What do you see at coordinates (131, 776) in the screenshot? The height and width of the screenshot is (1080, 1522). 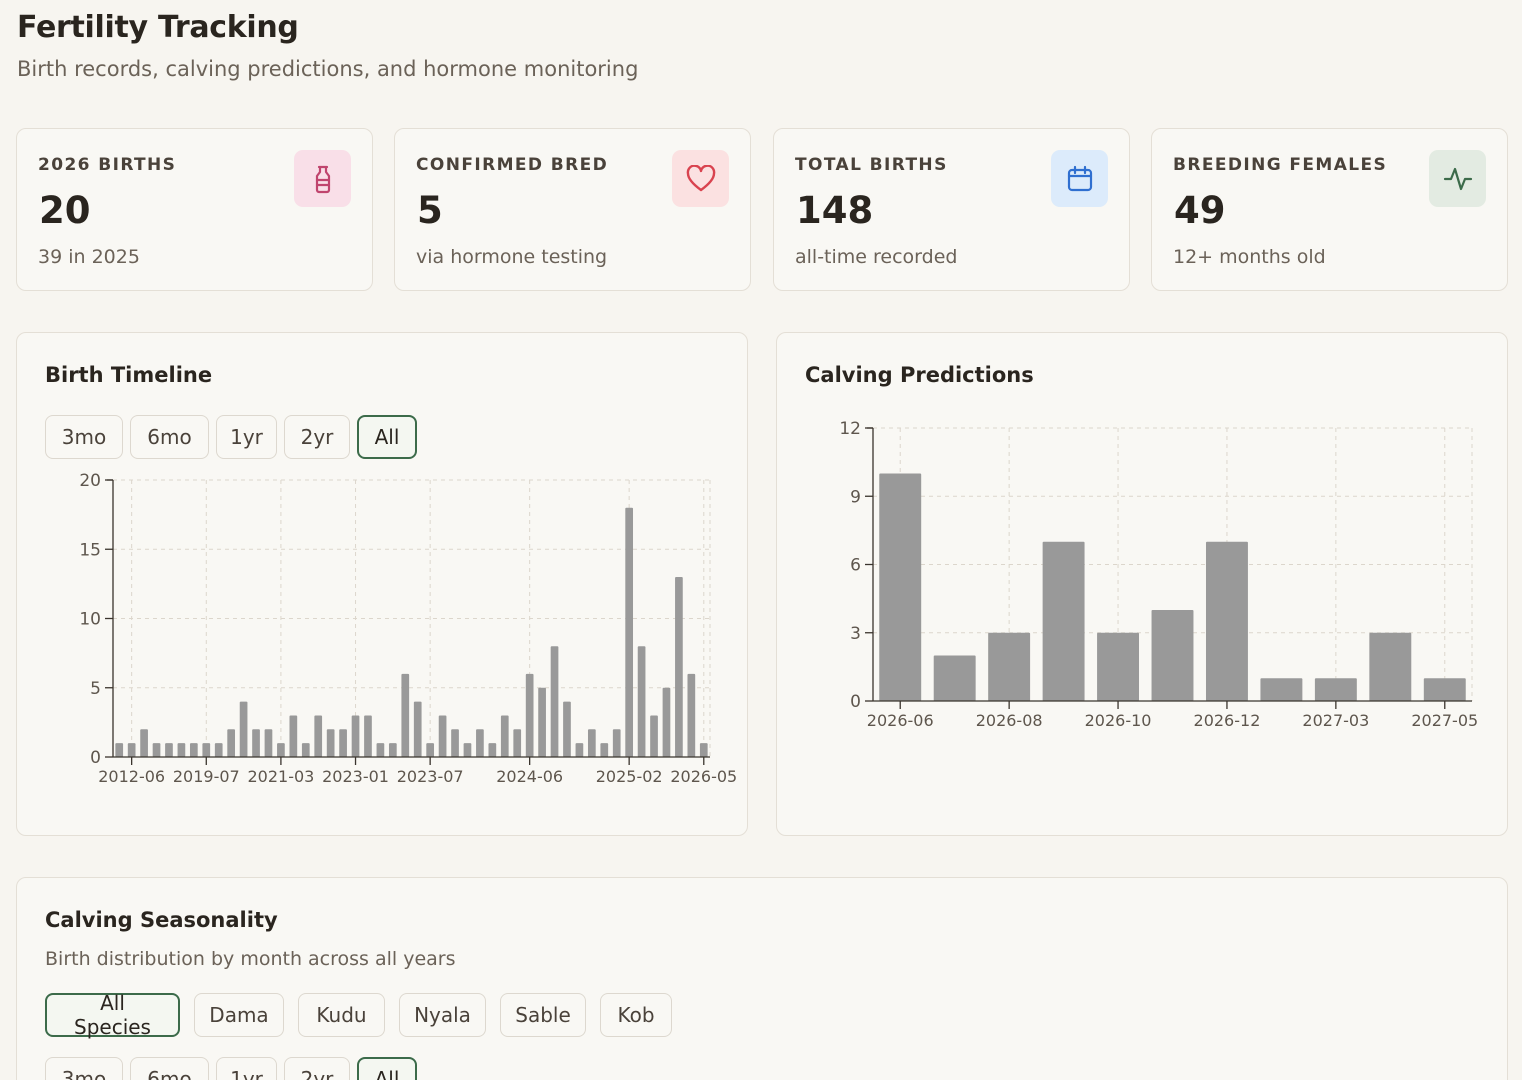 I see `x-tick-label: 2012-06` at bounding box center [131, 776].